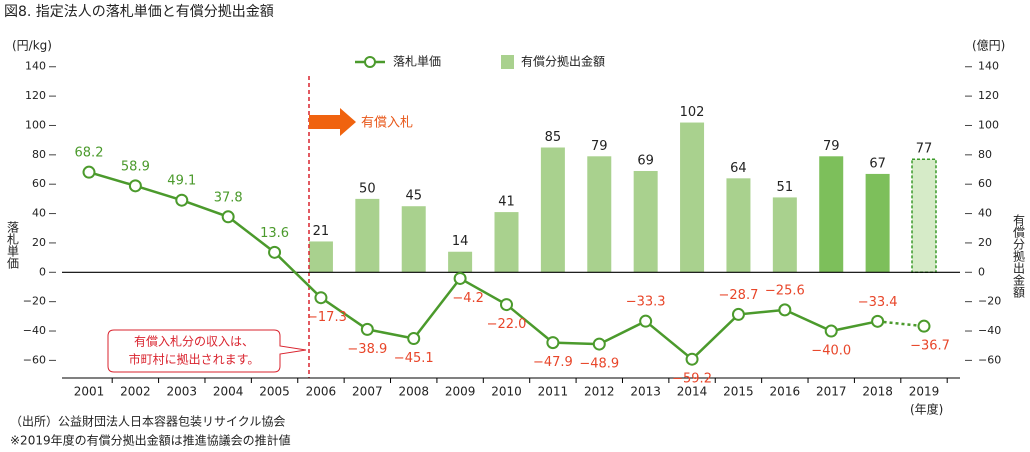  What do you see at coordinates (985, 154) in the screenshot?
I see `y2-tick-label: 80` at bounding box center [985, 154].